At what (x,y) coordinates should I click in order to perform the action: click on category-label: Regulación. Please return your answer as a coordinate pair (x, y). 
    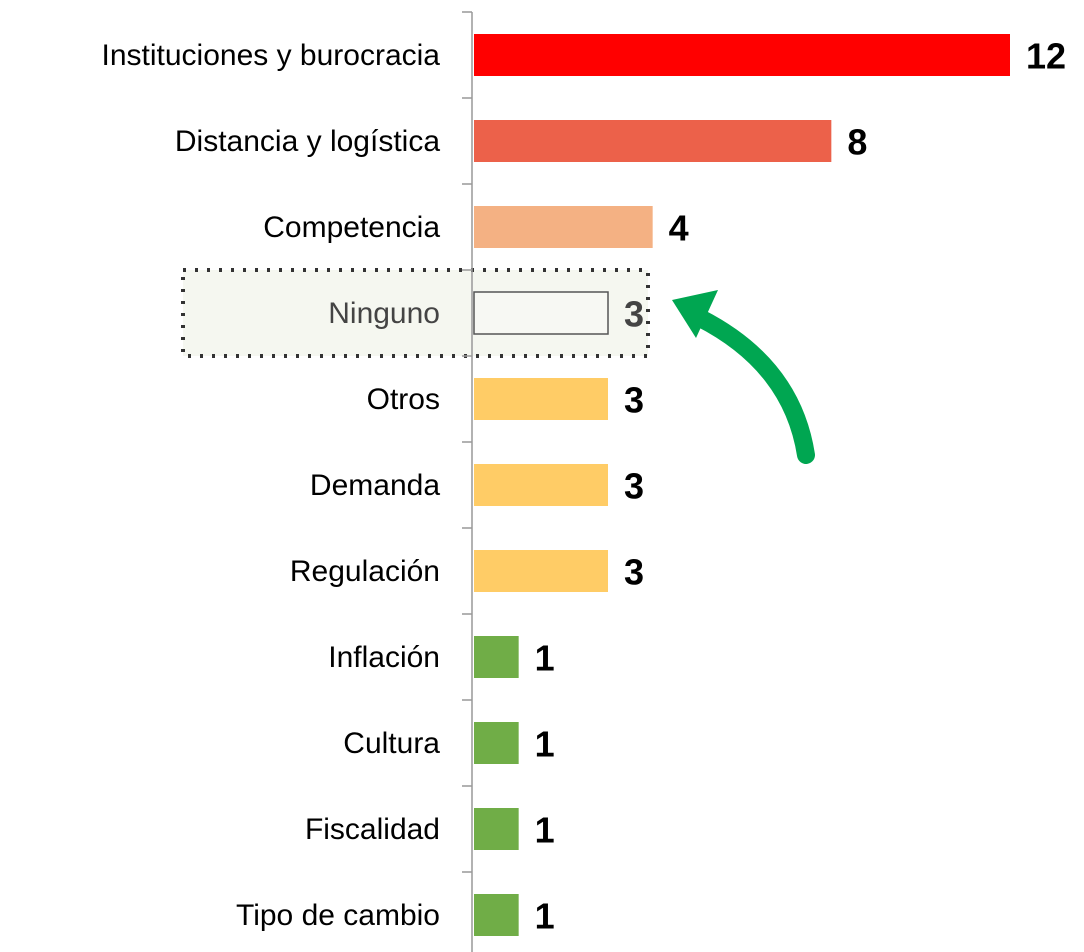
    Looking at the image, I should click on (365, 571).